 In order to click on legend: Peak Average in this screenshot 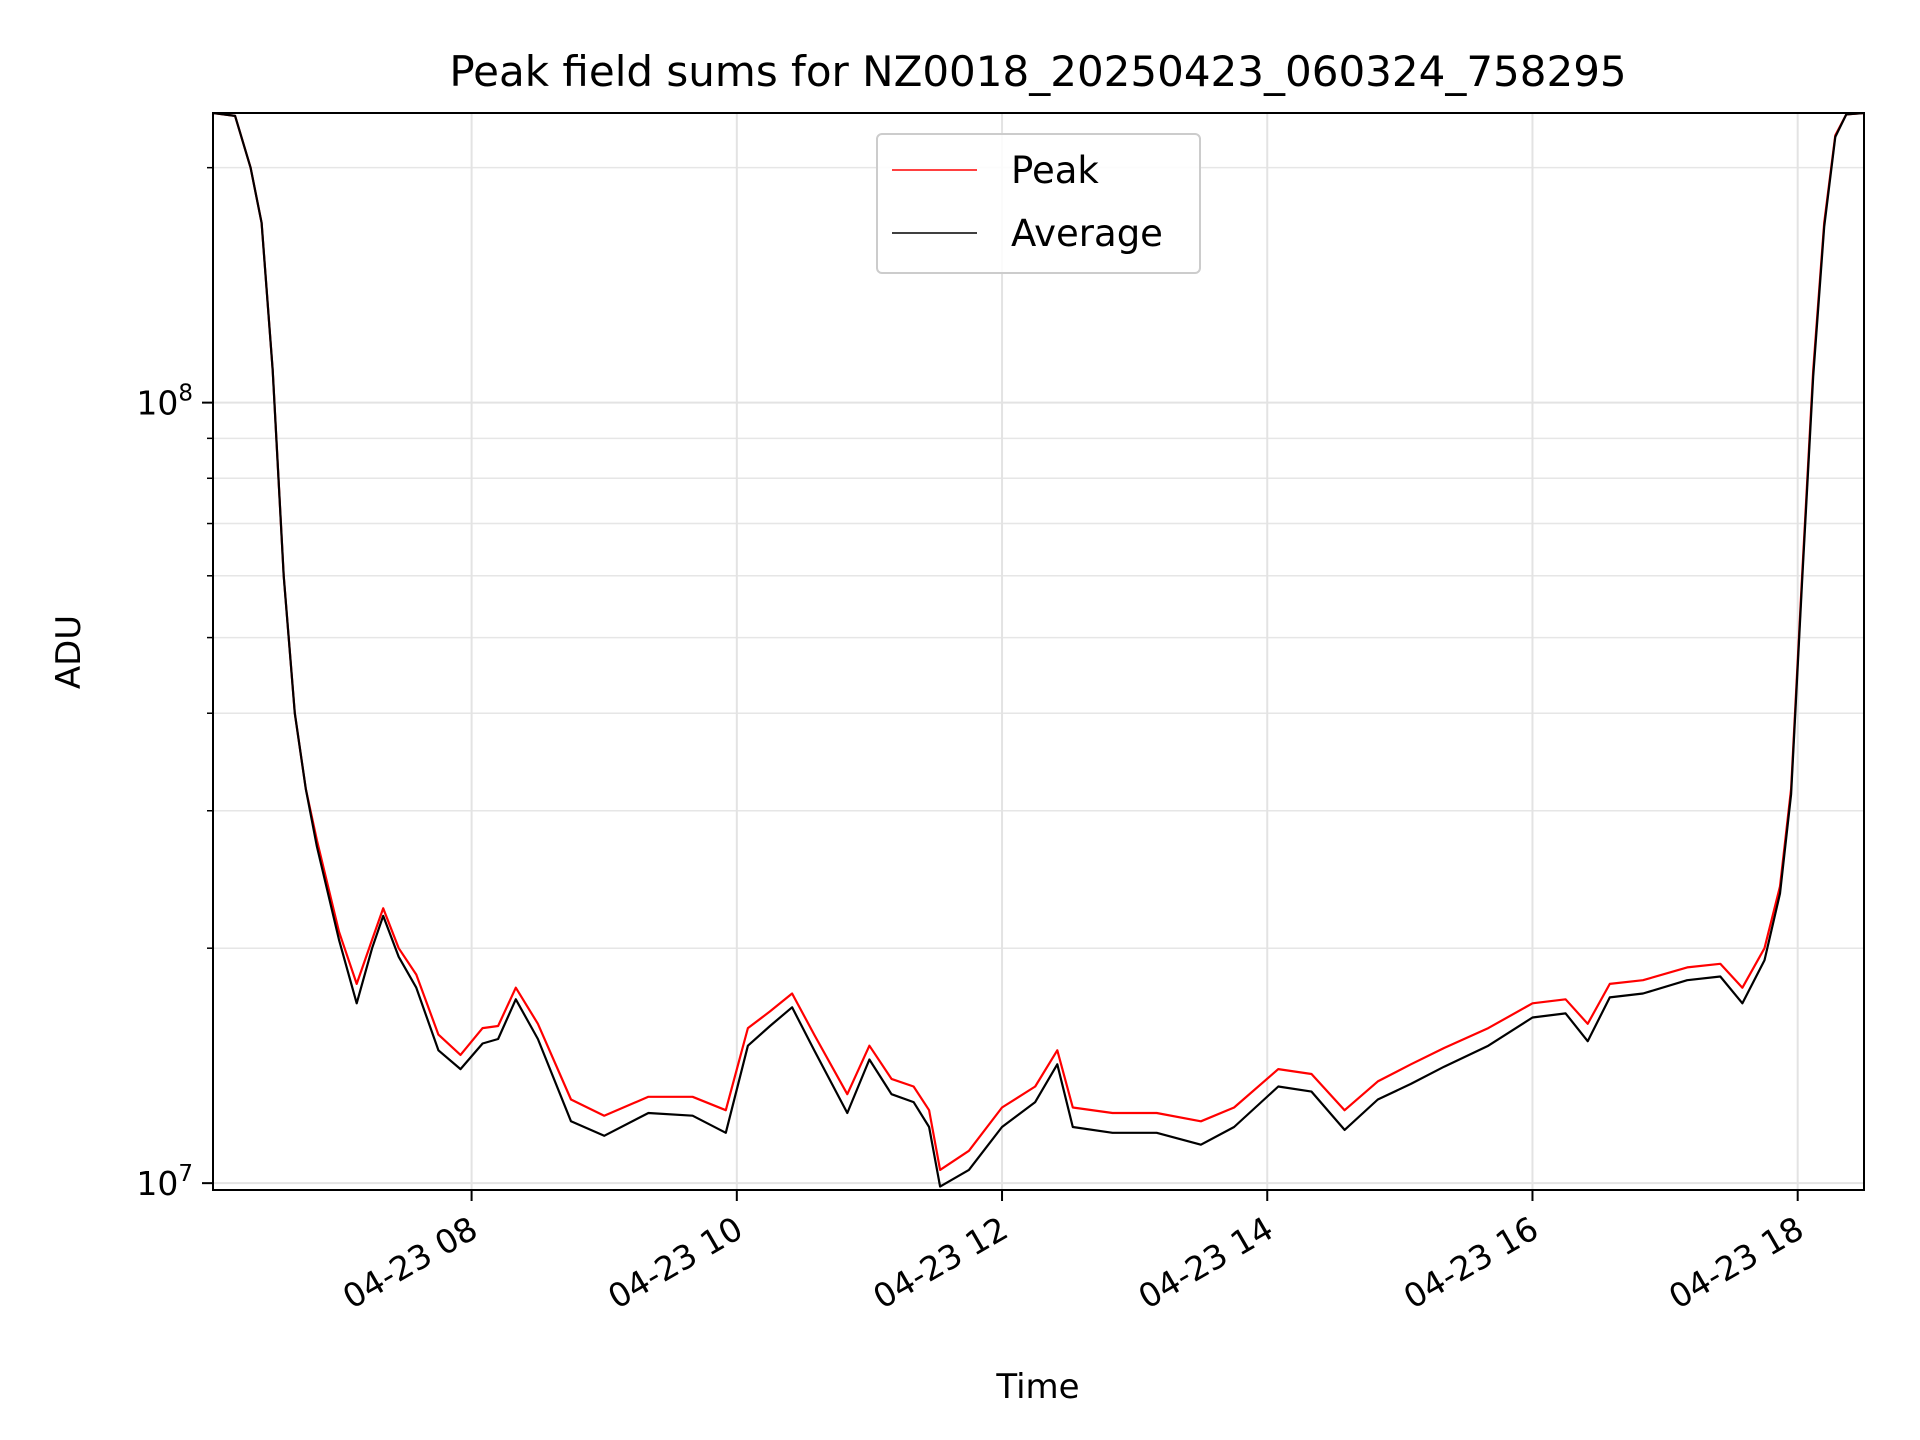, I will do `click(1038, 203)`.